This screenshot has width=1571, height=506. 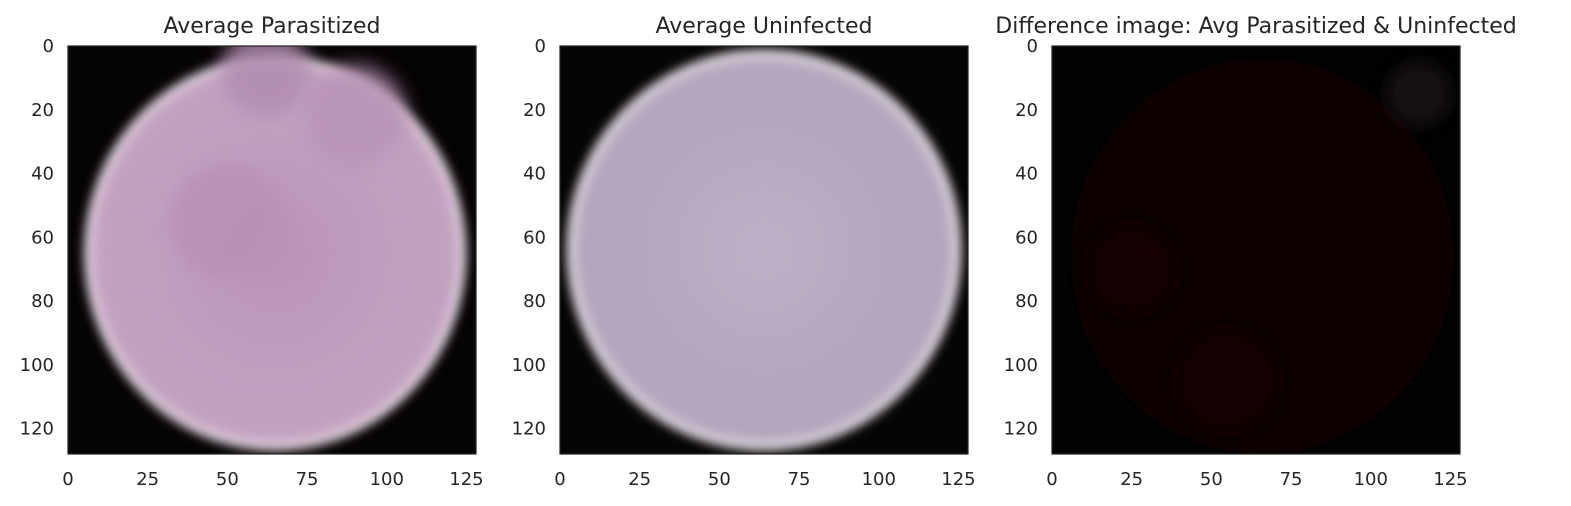 I want to click on panel-title: Average Parasitized, so click(x=272, y=26).